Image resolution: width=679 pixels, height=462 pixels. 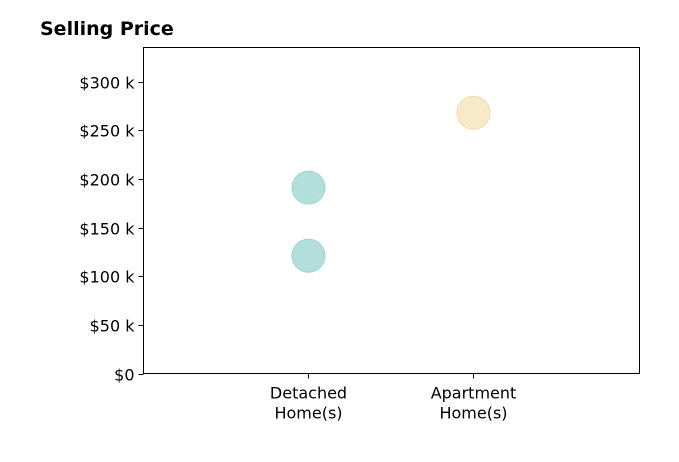 What do you see at coordinates (107, 131) in the screenshot?
I see `y-tick-label: $250 k` at bounding box center [107, 131].